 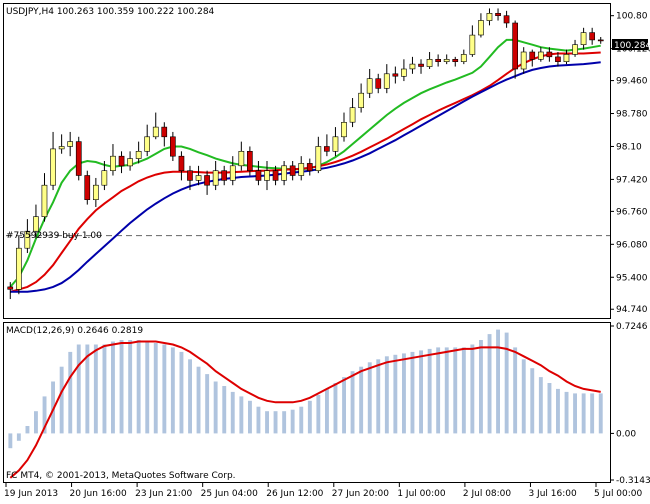 I want to click on x-tick-label: 1 Jul 00:00, so click(x=421, y=494).